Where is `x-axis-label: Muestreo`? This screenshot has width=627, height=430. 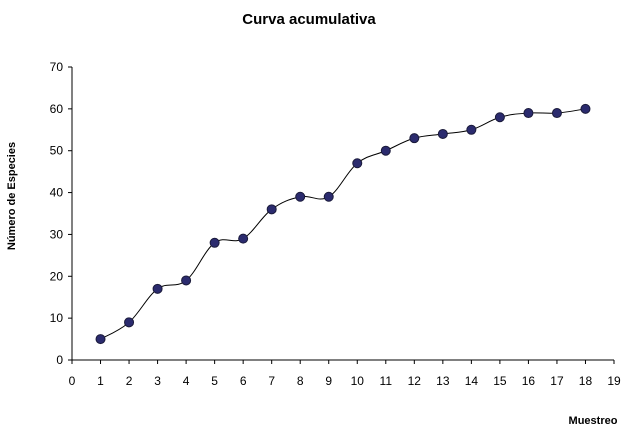 x-axis-label: Muestreo is located at coordinates (593, 421).